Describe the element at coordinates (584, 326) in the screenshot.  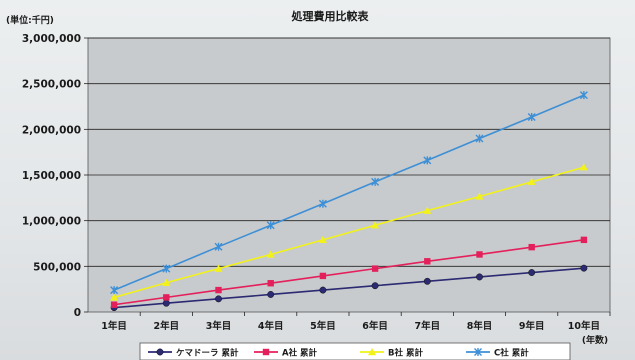
I see `x-tick-label: 10年目` at that location.